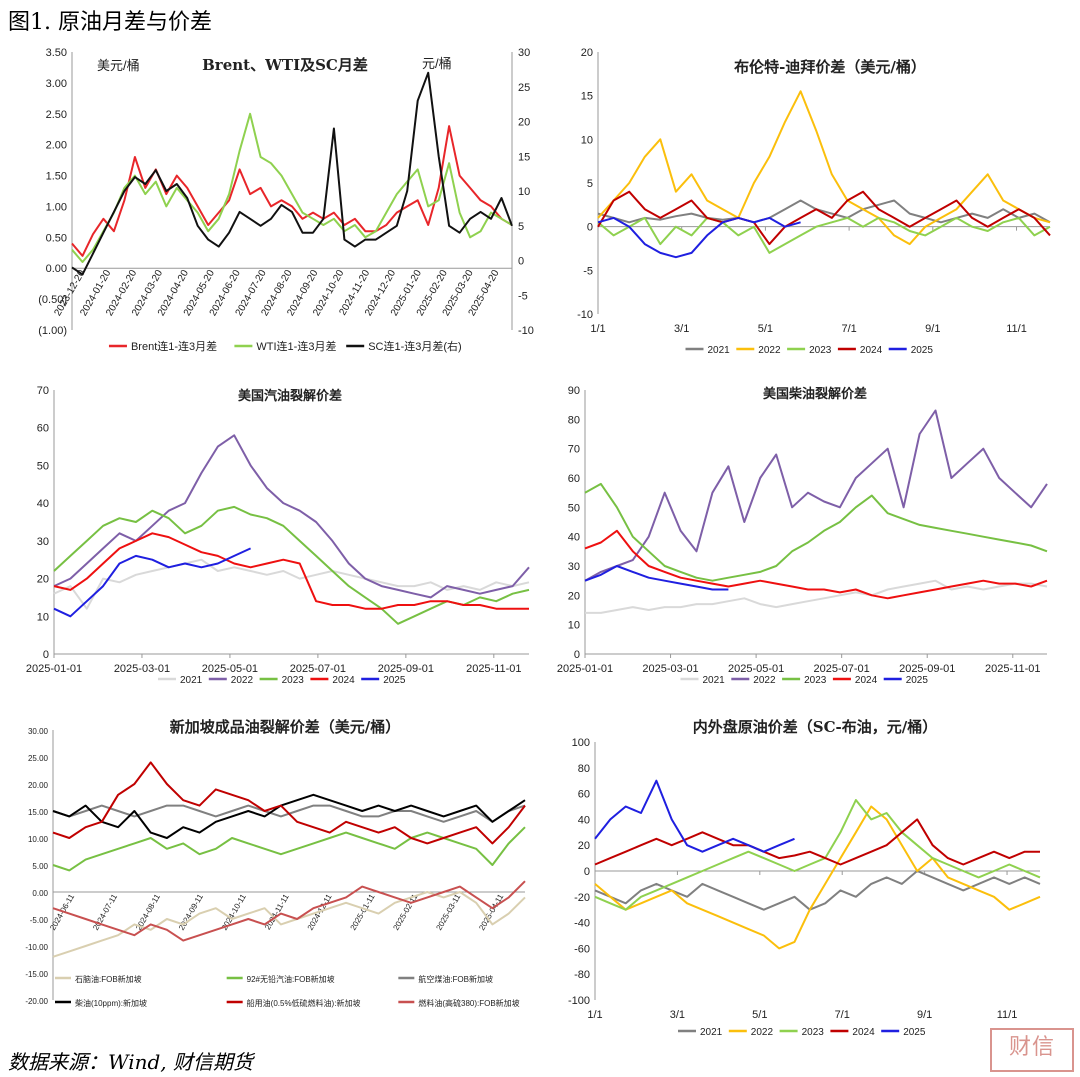  Describe the element at coordinates (816, 495) in the screenshot. I see `series-line-2022` at that location.